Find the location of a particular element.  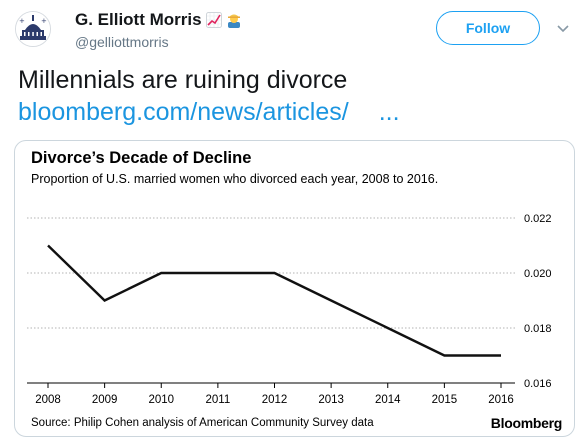

chevron-down-icon is located at coordinates (563, 28).